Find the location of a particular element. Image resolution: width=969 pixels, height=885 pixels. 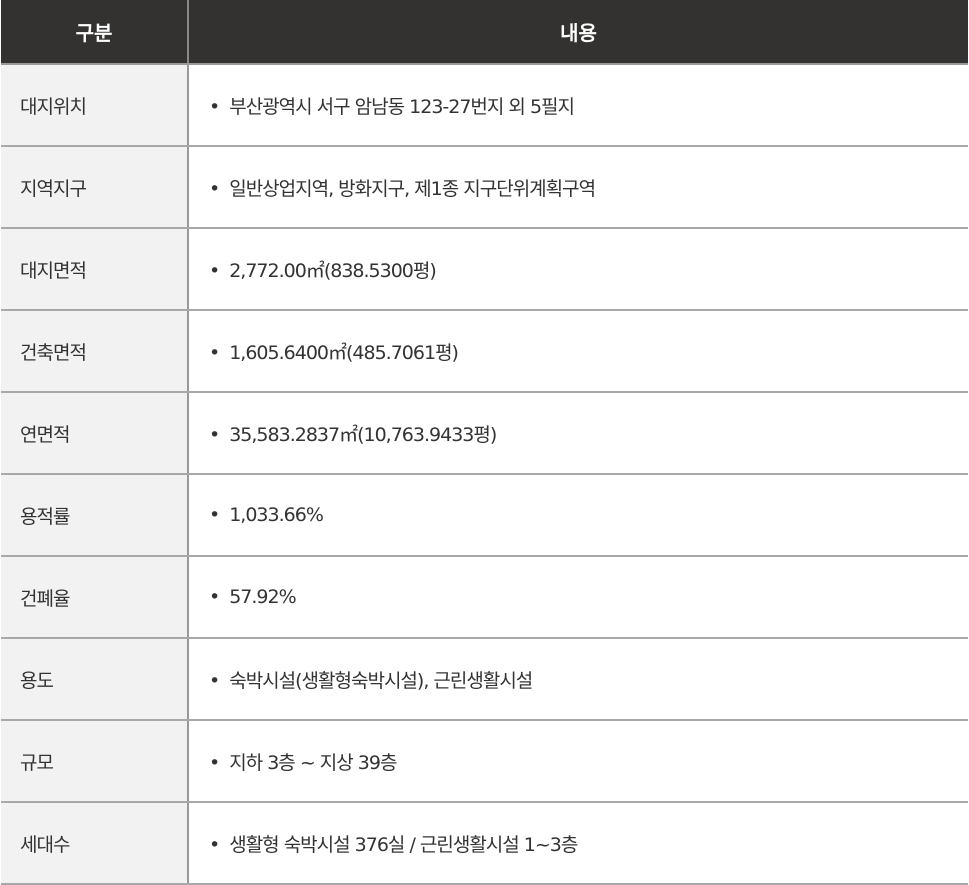

row-value: • 일반상업지역, 방화지구, 제1종 지구단위계획구역 is located at coordinates (578, 187).